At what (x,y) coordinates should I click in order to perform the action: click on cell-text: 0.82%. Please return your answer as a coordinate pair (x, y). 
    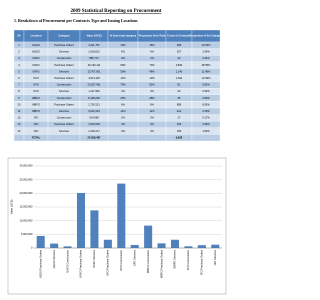
    Looking at the image, I should click on (206, 85).